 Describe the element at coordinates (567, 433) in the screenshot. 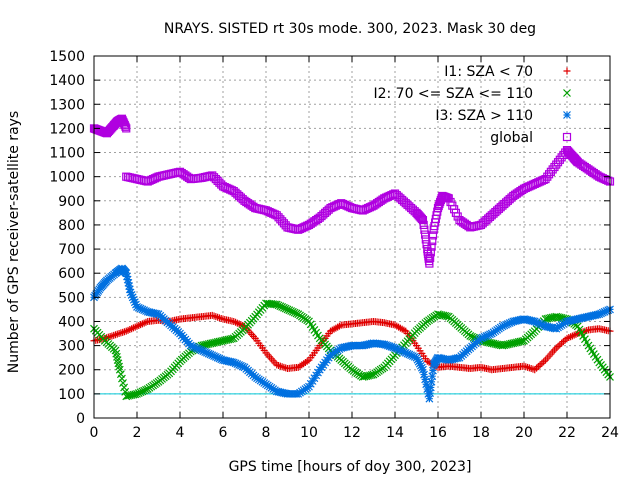

I see `x-tick-label: 22` at that location.